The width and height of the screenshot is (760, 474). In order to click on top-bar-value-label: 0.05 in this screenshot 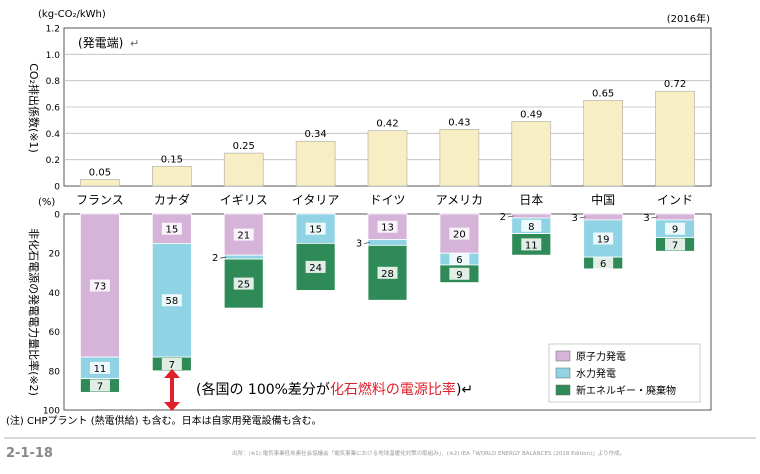, I will do `click(100, 172)`.